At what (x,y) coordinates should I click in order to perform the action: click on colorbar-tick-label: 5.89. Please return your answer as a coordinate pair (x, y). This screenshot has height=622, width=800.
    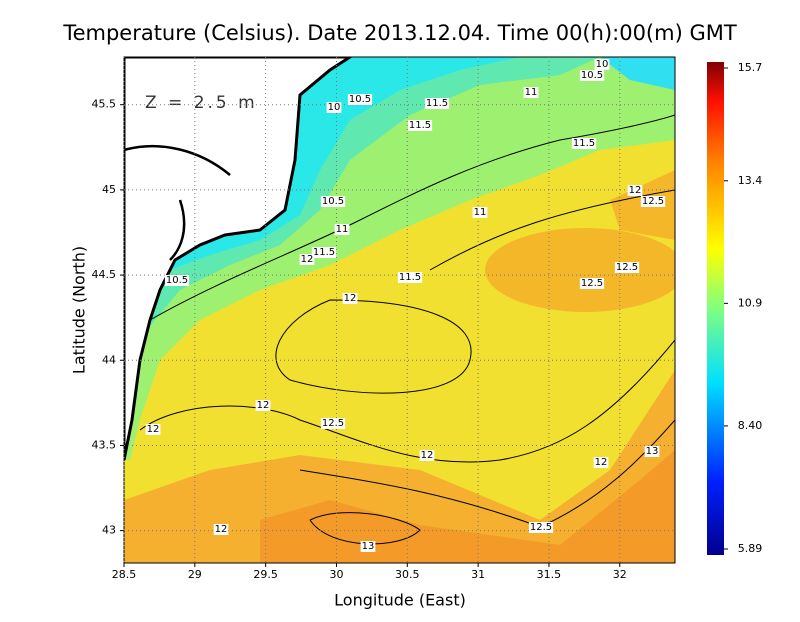
    Looking at the image, I should click on (750, 548).